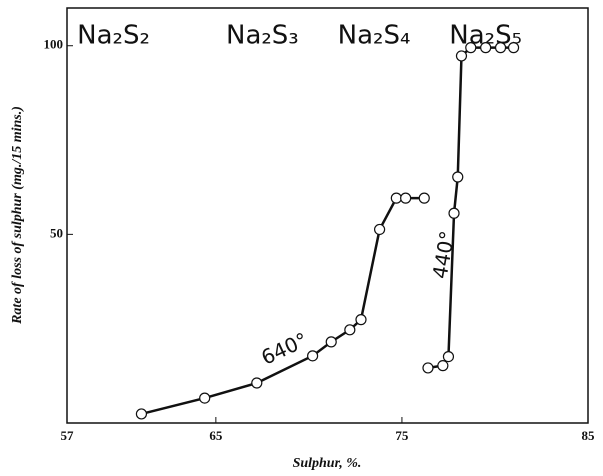  Describe the element at coordinates (402, 435) in the screenshot. I see `x-tick-label: 75` at that location.